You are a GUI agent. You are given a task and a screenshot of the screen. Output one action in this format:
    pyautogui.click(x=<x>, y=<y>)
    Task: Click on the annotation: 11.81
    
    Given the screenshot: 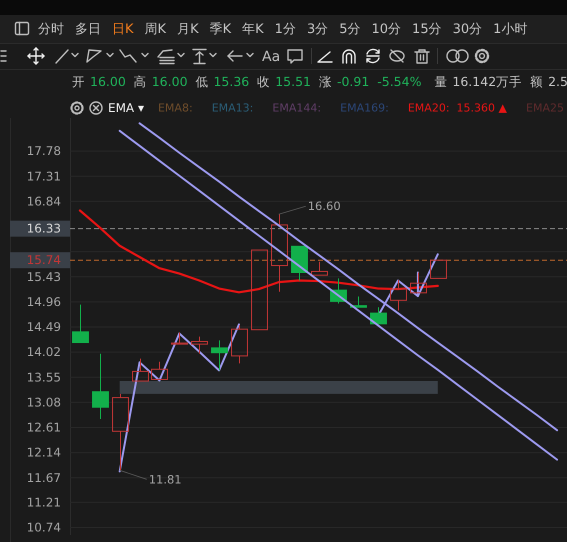 What is the action you would take?
    pyautogui.click(x=165, y=479)
    